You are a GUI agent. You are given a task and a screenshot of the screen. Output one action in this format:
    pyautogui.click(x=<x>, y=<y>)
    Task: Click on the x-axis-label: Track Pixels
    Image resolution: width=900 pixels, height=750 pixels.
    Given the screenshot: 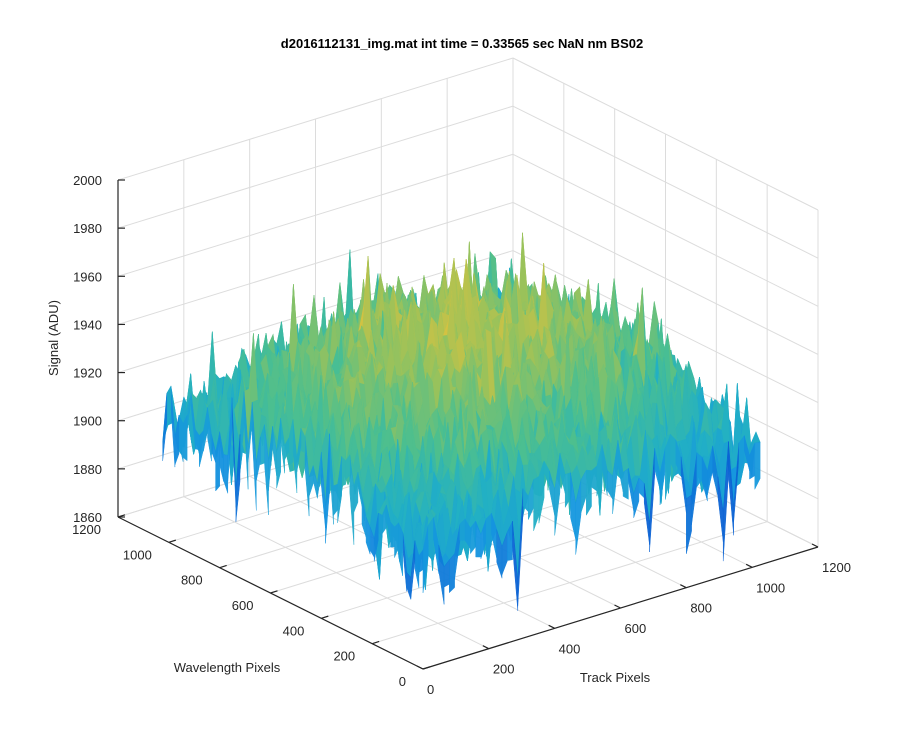 What is the action you would take?
    pyautogui.click(x=615, y=677)
    